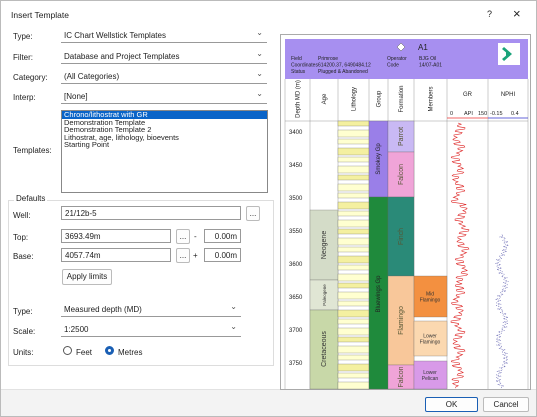  Describe the element at coordinates (430, 340) in the screenshot. I see `member-label: Lower Flamingo` at that location.